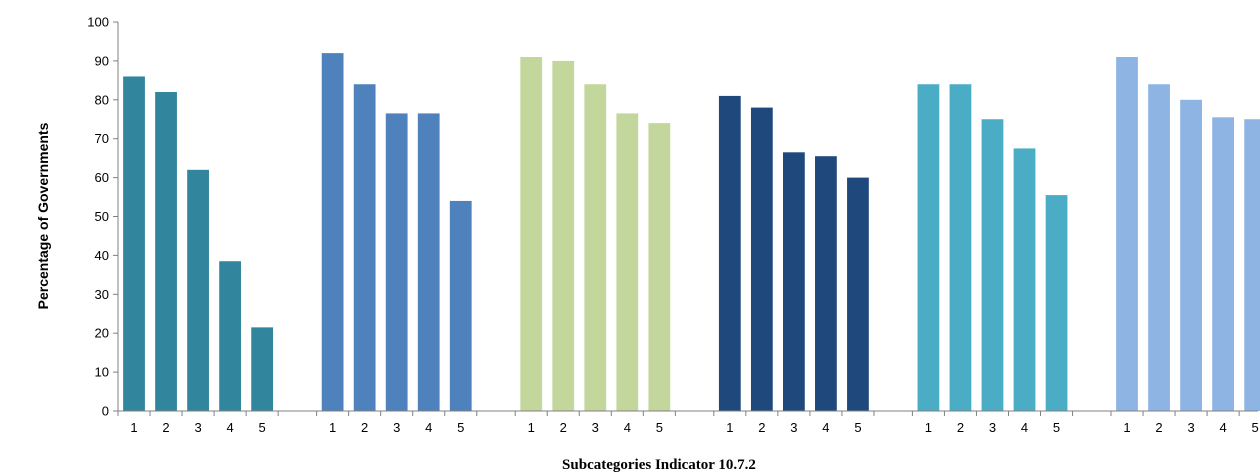  What do you see at coordinates (105, 411) in the screenshot?
I see `y-tick-label: 0` at bounding box center [105, 411].